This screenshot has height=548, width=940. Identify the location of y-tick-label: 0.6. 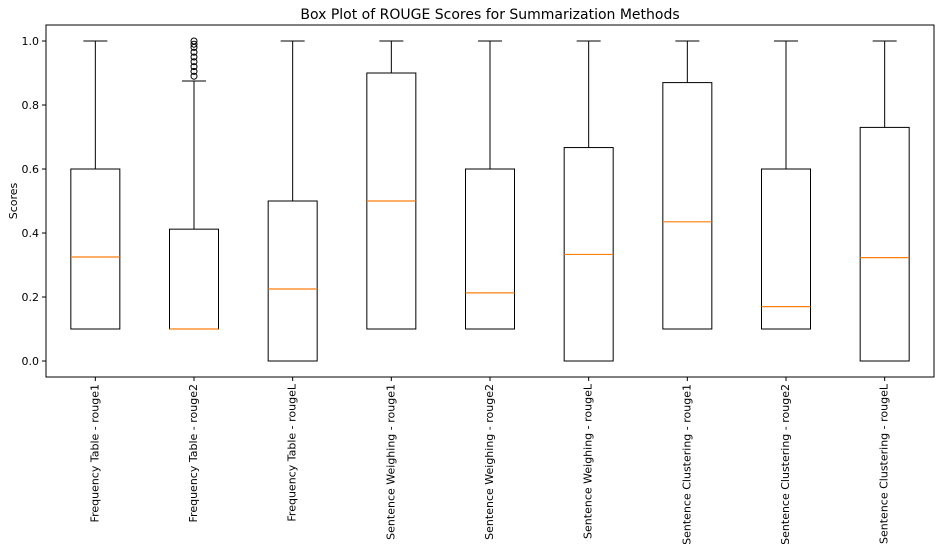
(31, 169).